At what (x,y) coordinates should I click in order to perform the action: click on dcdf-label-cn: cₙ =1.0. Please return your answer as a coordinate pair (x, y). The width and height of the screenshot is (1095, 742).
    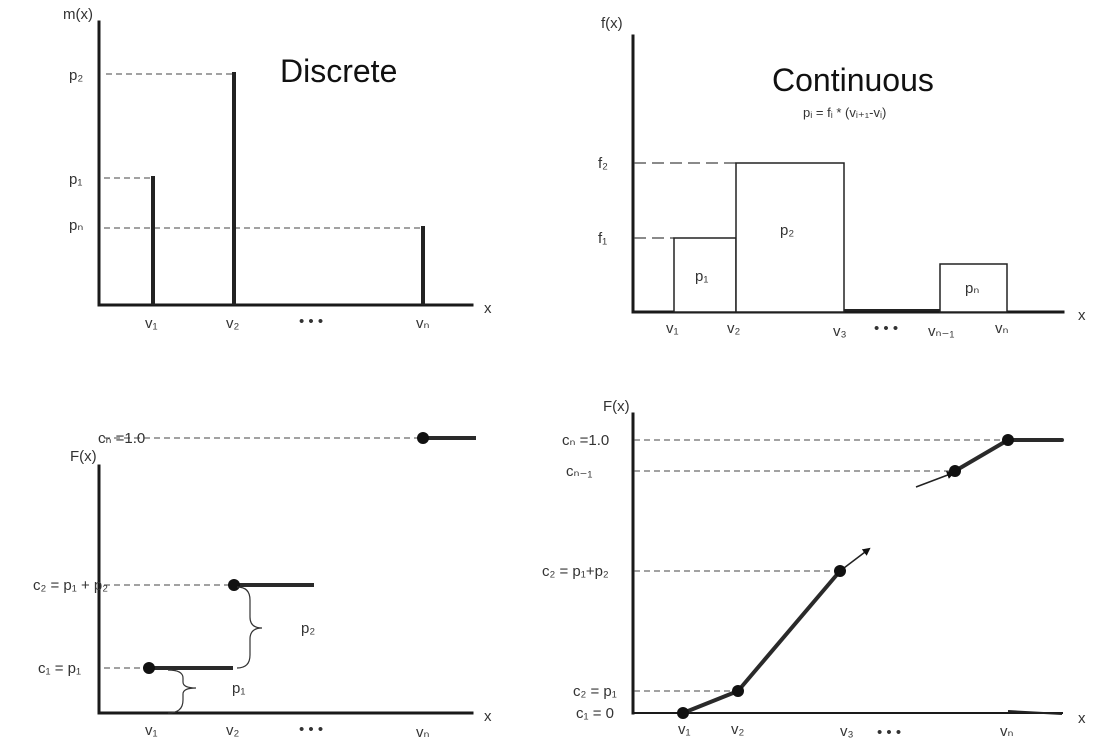
    Looking at the image, I should click on (121, 438).